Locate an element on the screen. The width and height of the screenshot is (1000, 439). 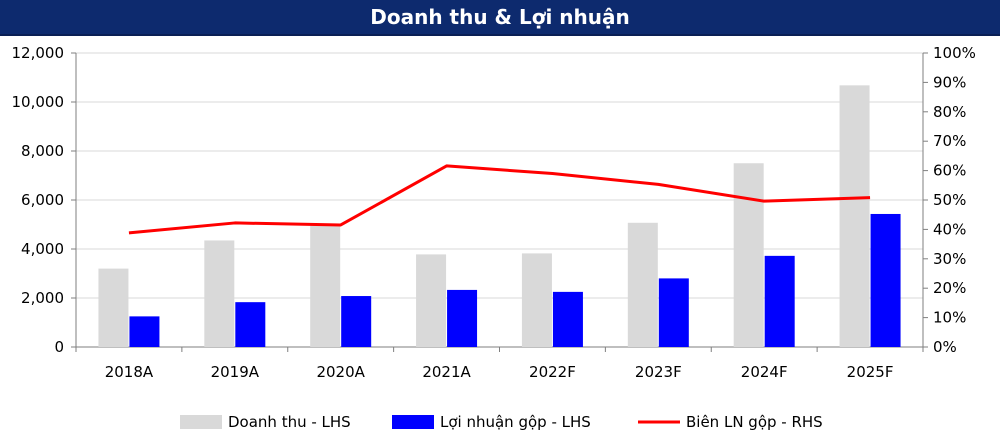
right-tick-label: 20% is located at coordinates (949, 288).